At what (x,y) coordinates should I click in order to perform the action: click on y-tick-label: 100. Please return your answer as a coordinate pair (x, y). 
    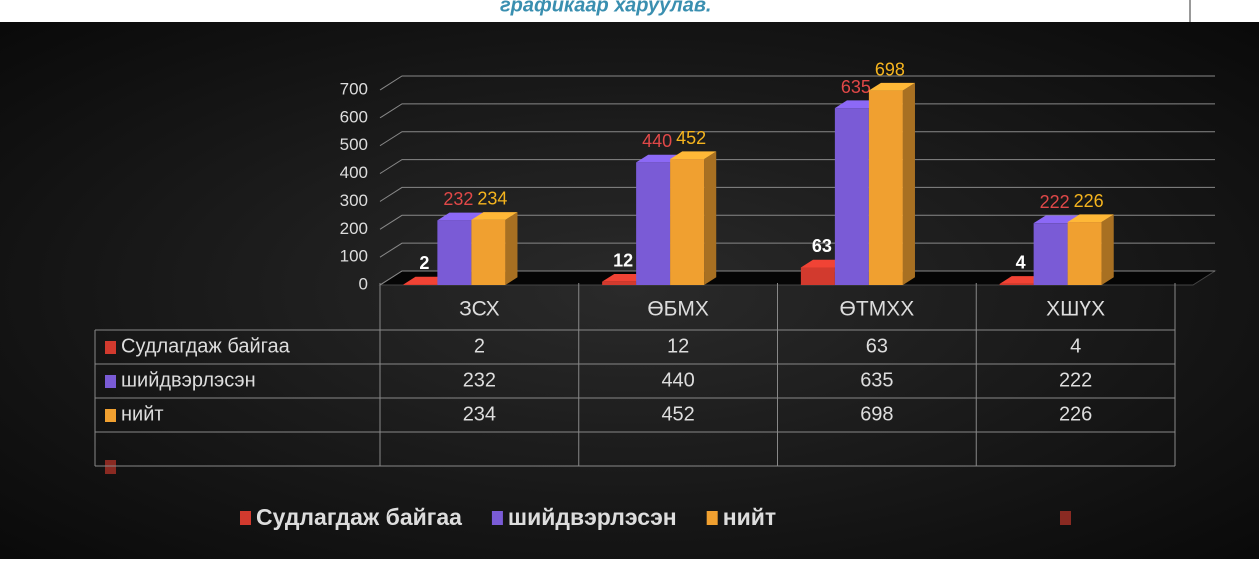
    Looking at the image, I should click on (354, 256).